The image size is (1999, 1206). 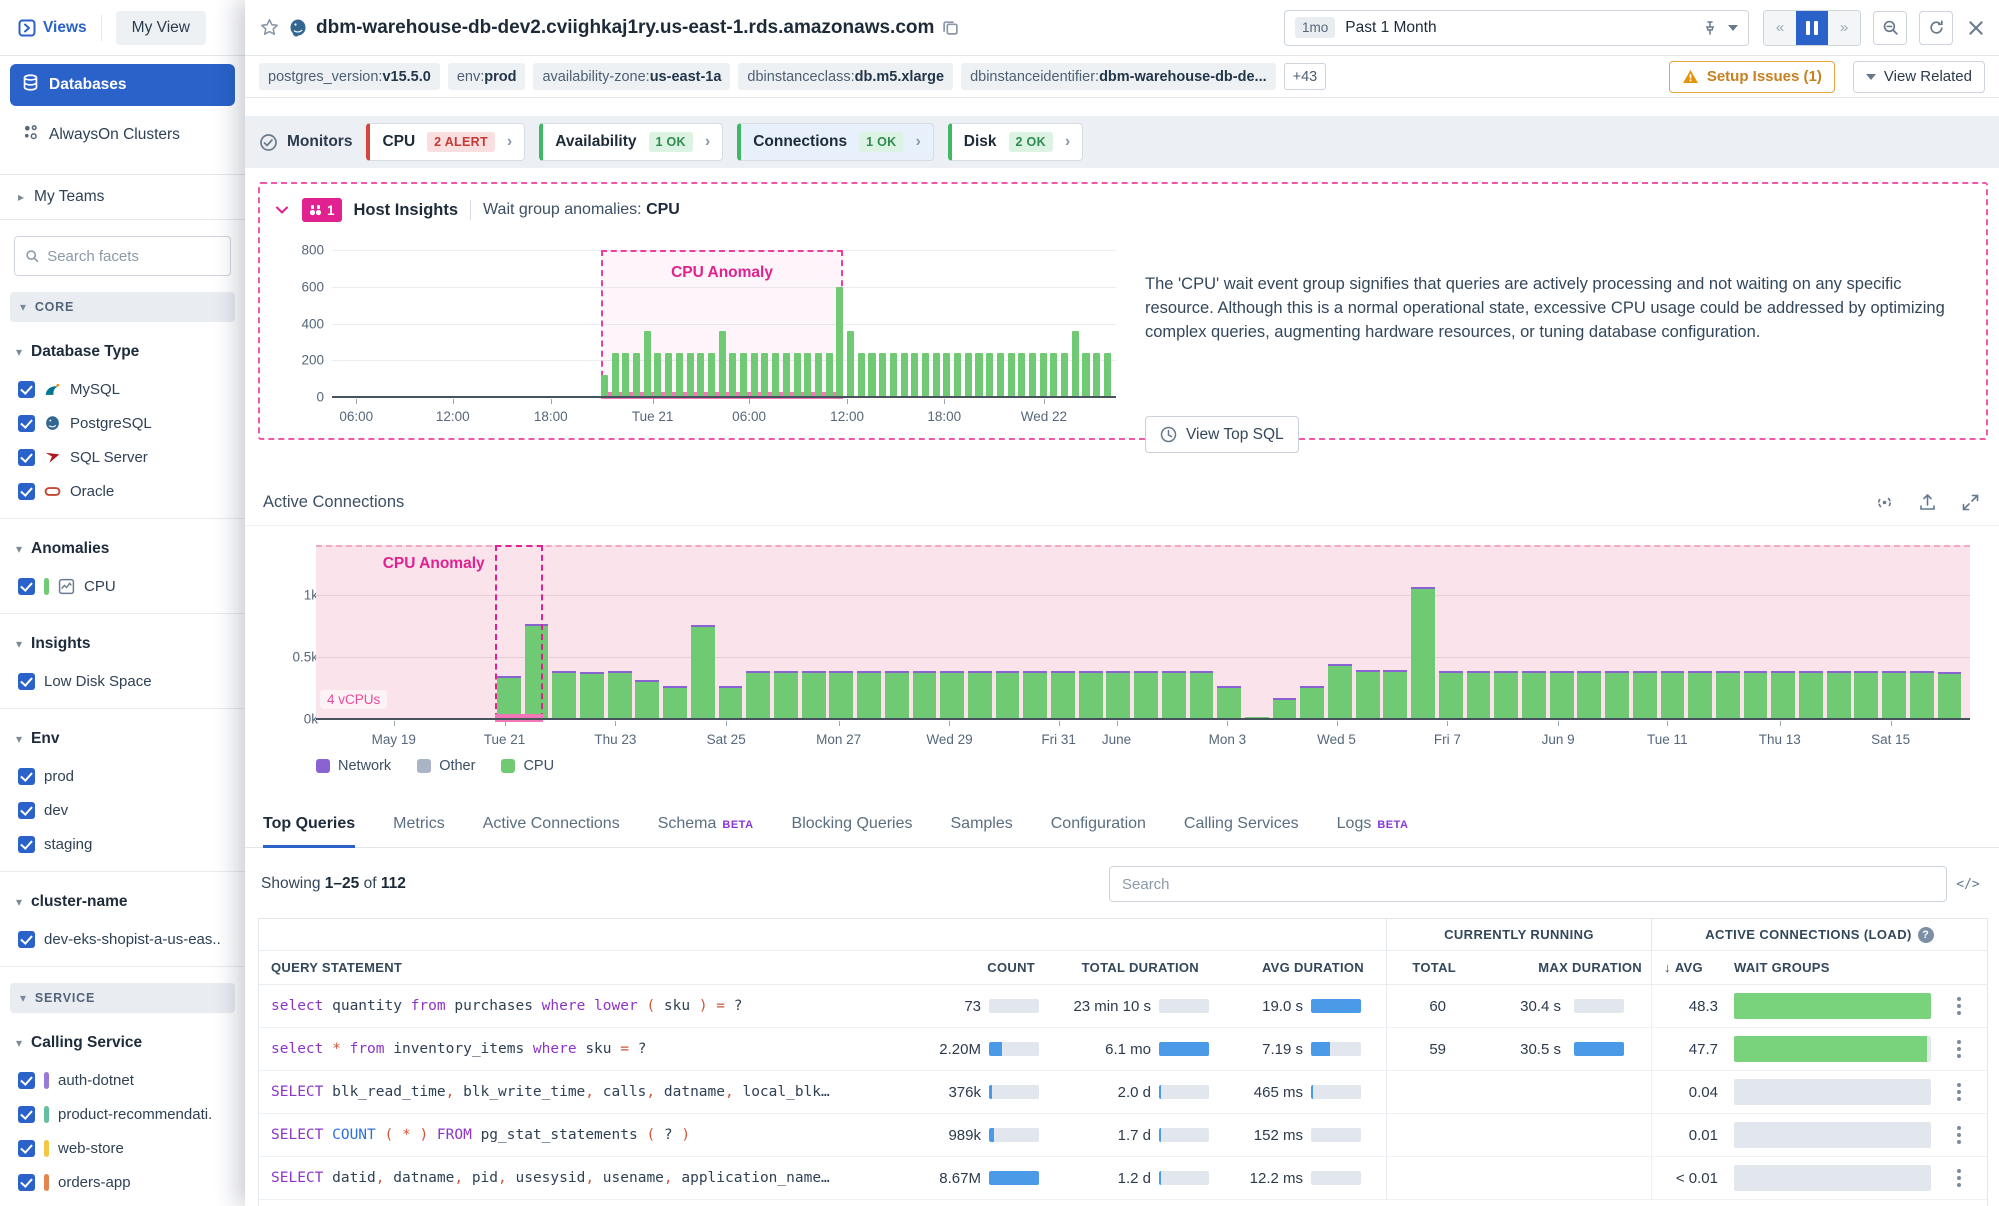 I want to click on copy-icon, so click(x=950, y=27).